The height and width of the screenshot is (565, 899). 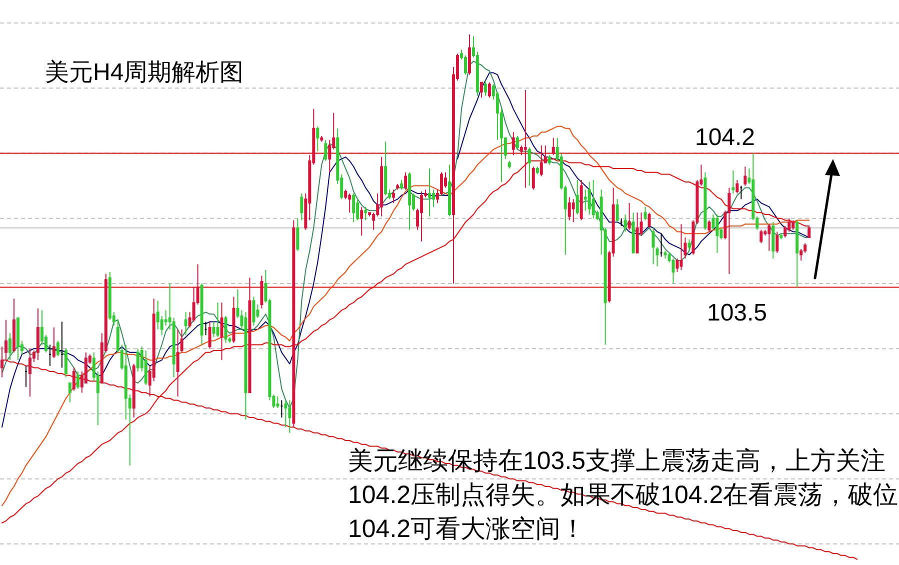 What do you see at coordinates (725, 138) in the screenshot?
I see `ref-line-label: 104.2` at bounding box center [725, 138].